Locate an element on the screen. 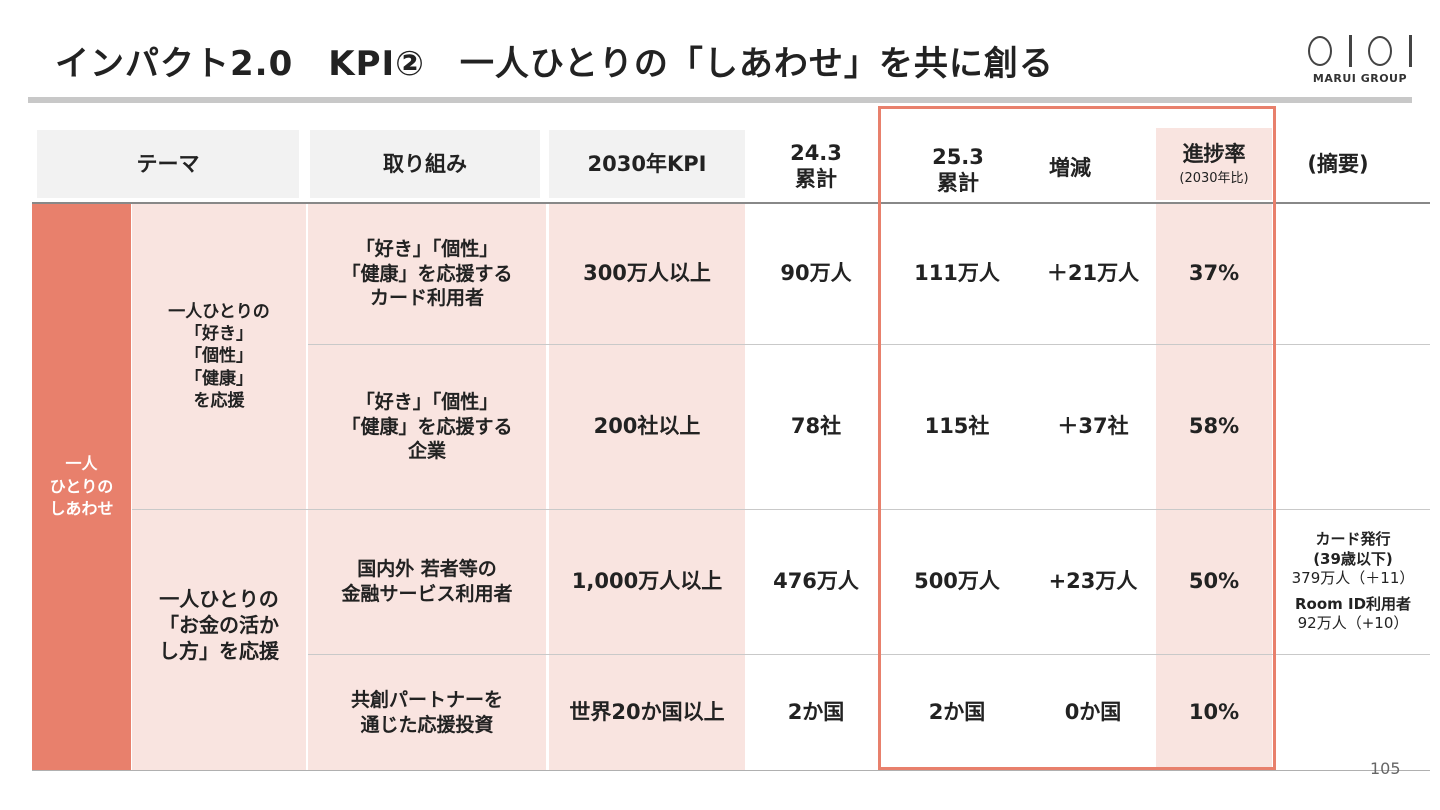  theme-line-3: しあわせ is located at coordinates (81, 509).